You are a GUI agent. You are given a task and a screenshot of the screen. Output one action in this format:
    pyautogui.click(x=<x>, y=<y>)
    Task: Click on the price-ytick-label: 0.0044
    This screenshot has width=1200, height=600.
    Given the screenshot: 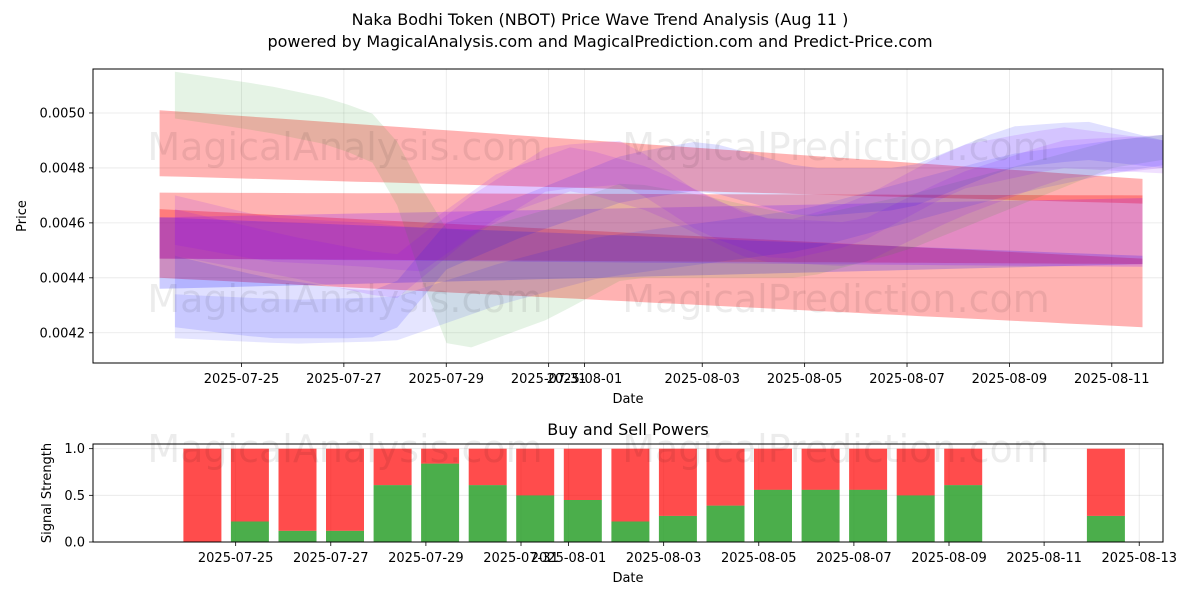 What is the action you would take?
    pyautogui.click(x=63, y=278)
    